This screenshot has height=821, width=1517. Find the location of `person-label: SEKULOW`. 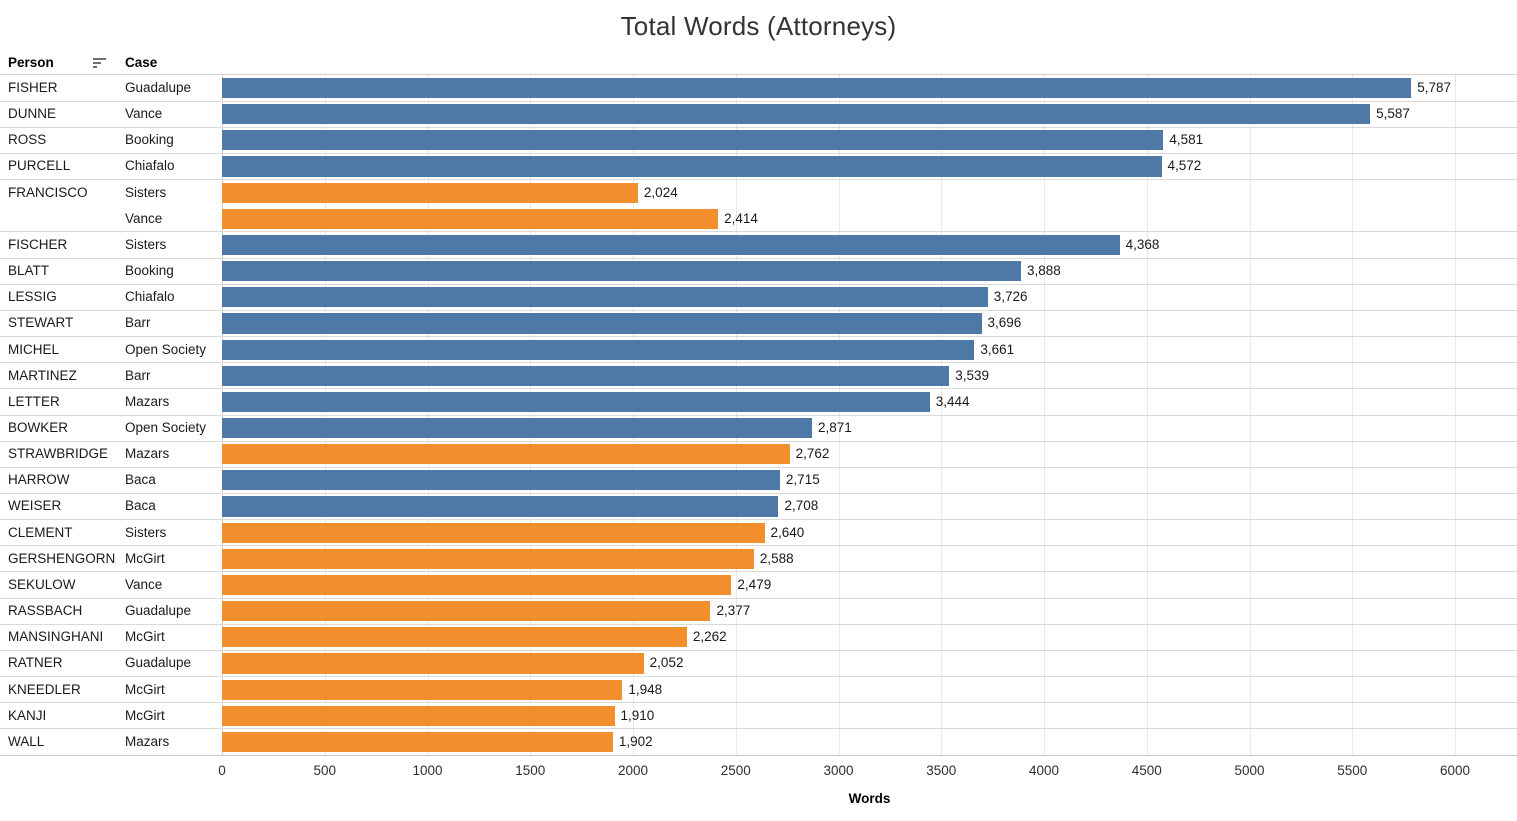

person-label: SEKULOW is located at coordinates (42, 584).